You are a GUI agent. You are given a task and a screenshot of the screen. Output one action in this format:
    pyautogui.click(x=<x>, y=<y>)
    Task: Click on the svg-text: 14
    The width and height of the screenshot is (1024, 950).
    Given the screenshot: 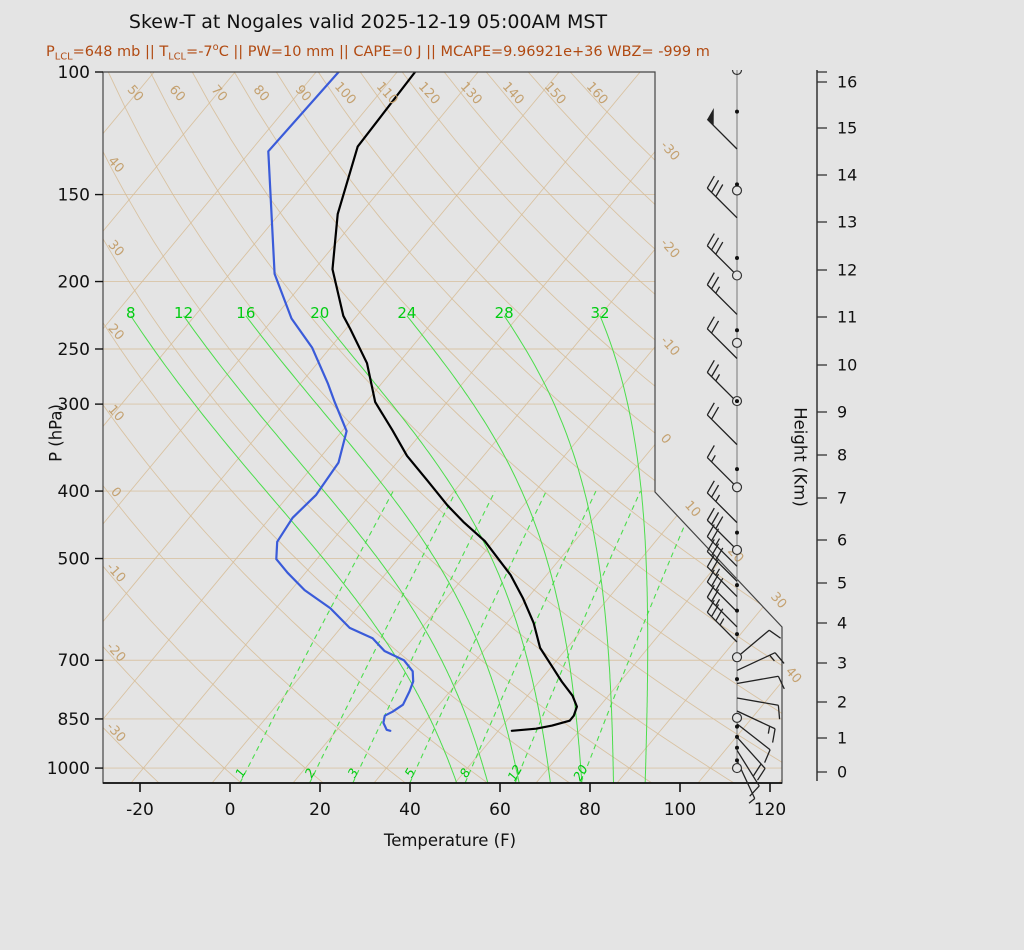 What is the action you would take?
    pyautogui.click(x=847, y=175)
    